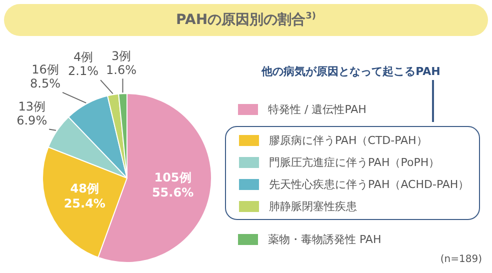  I want to click on text: (n=189), so click(461, 259).